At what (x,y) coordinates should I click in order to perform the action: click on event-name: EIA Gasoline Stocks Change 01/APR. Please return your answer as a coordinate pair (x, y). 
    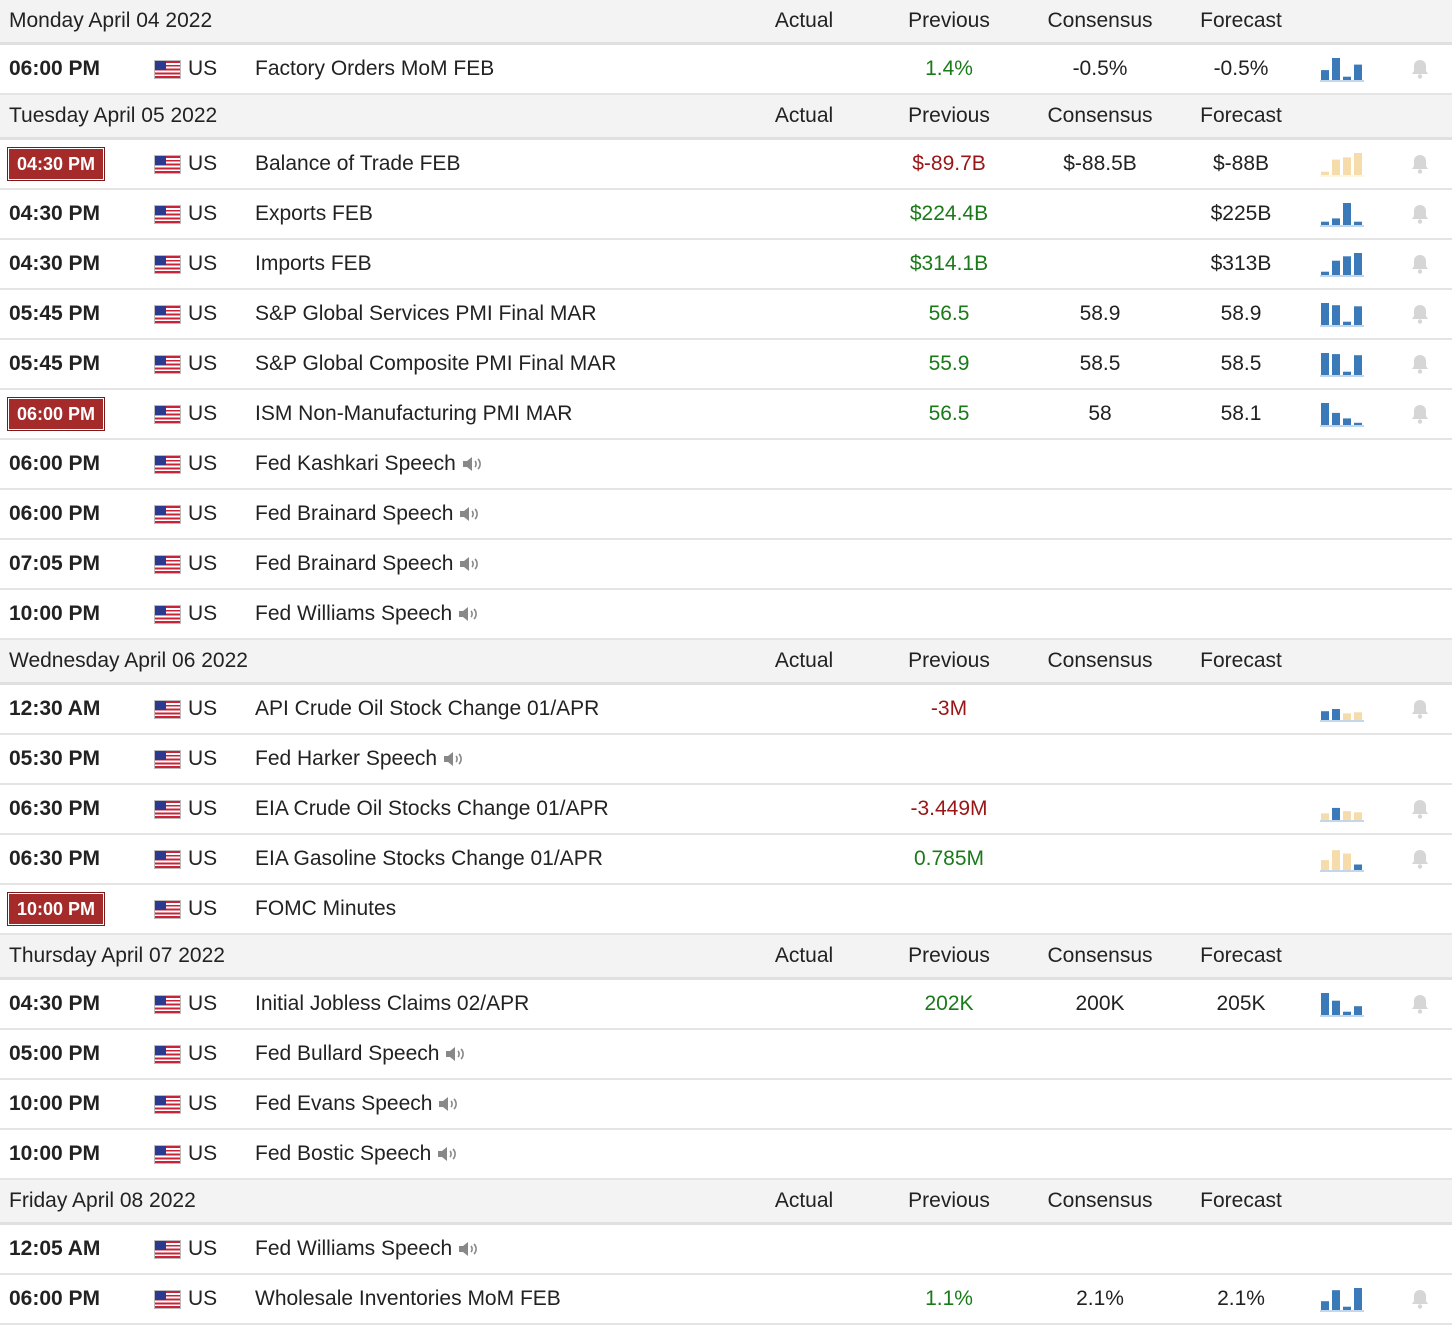
    Looking at the image, I should click on (429, 859).